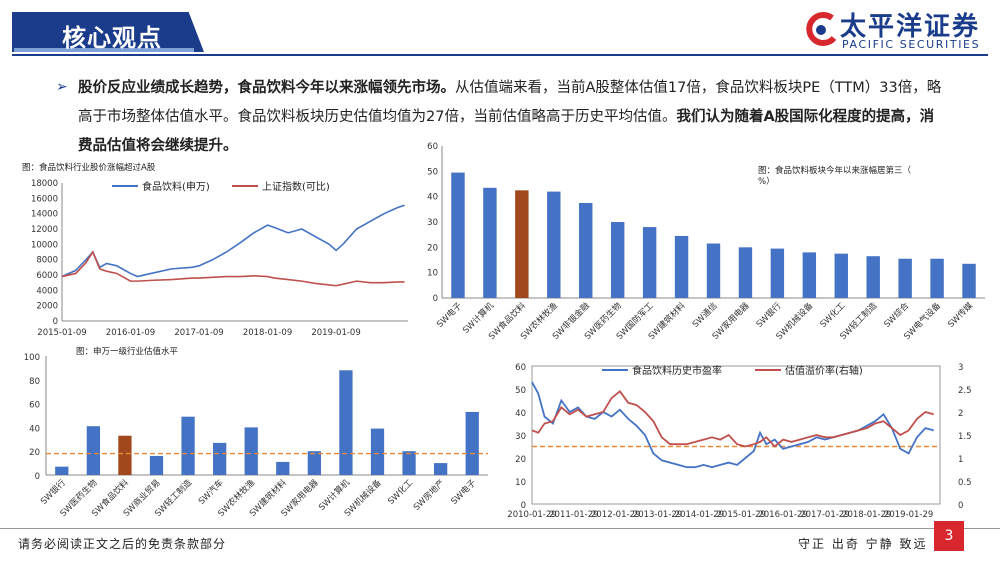 Image resolution: width=1000 pixels, height=563 pixels. Describe the element at coordinates (34, 382) in the screenshot. I see `y-tick-label: 80` at that location.